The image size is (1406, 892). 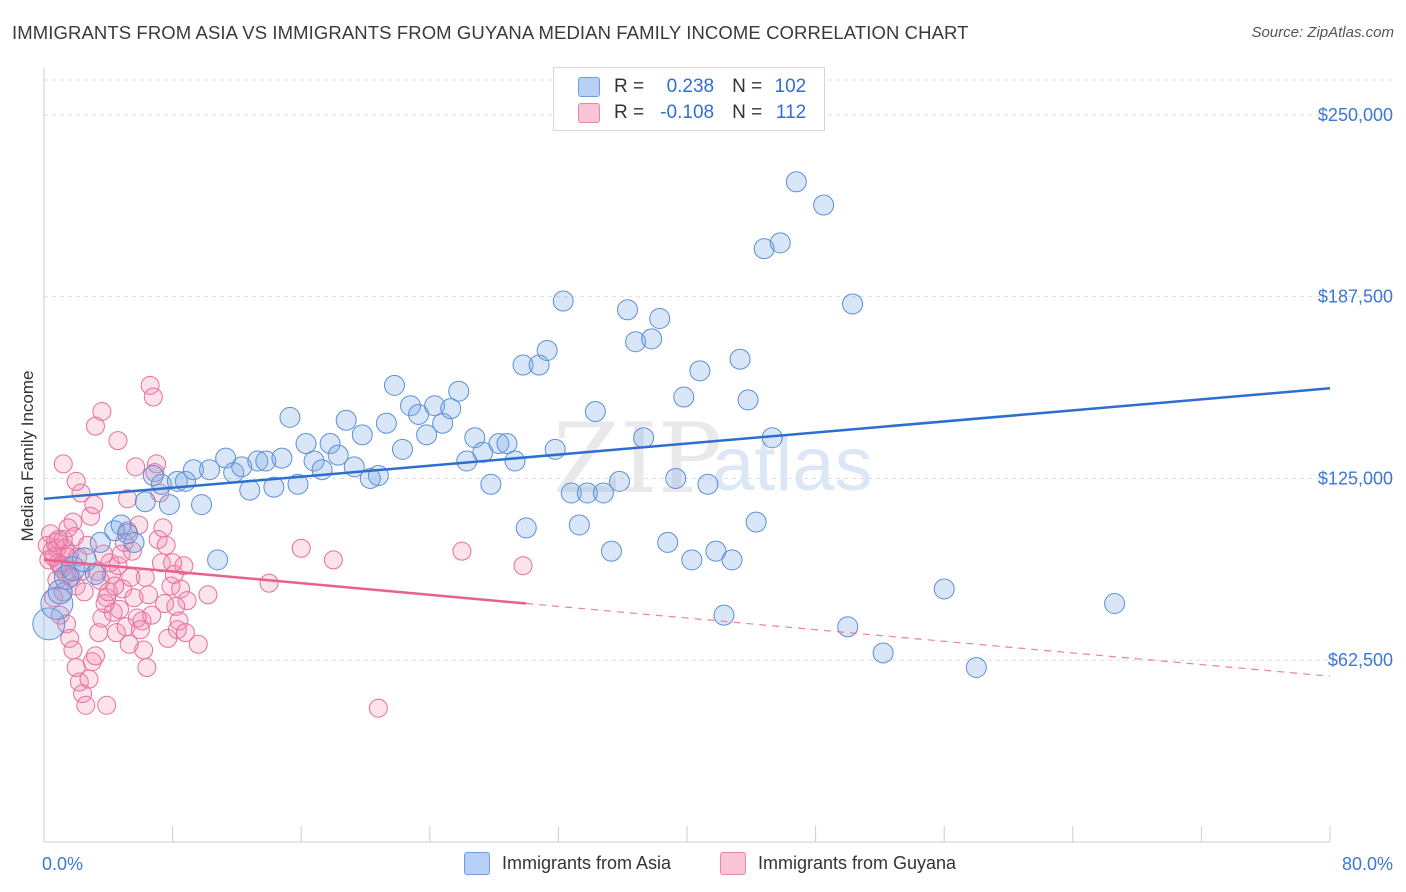 I want to click on legend-r-value: -0.108, so click(x=687, y=112).